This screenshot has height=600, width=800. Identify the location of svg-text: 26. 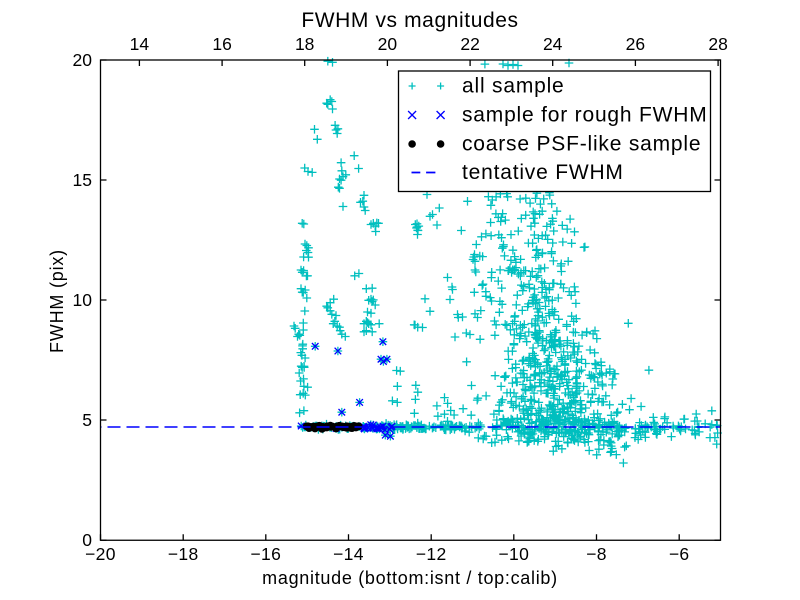
(635, 44).